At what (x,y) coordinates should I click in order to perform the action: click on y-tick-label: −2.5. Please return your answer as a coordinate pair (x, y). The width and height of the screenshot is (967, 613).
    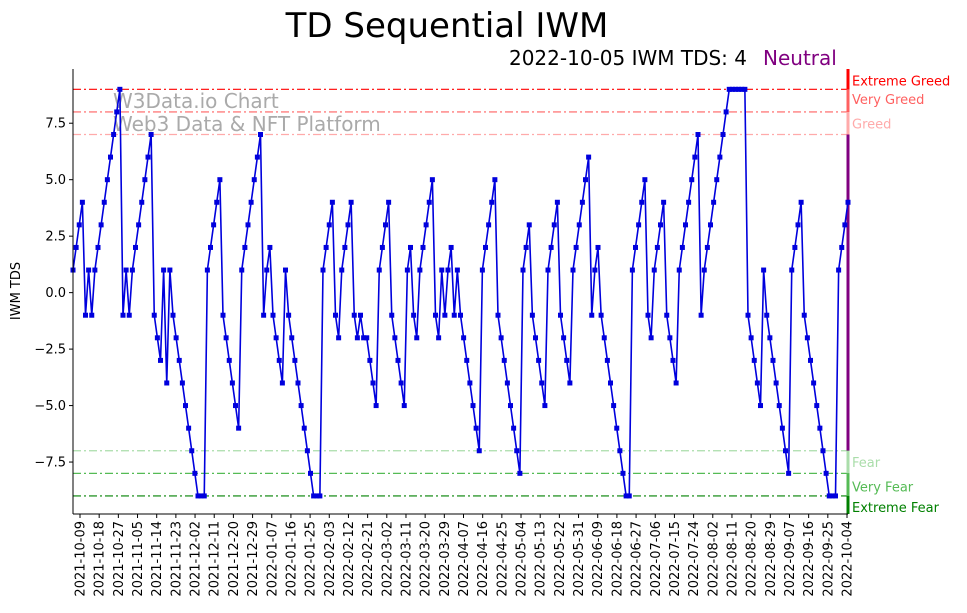
    Looking at the image, I should click on (50, 350).